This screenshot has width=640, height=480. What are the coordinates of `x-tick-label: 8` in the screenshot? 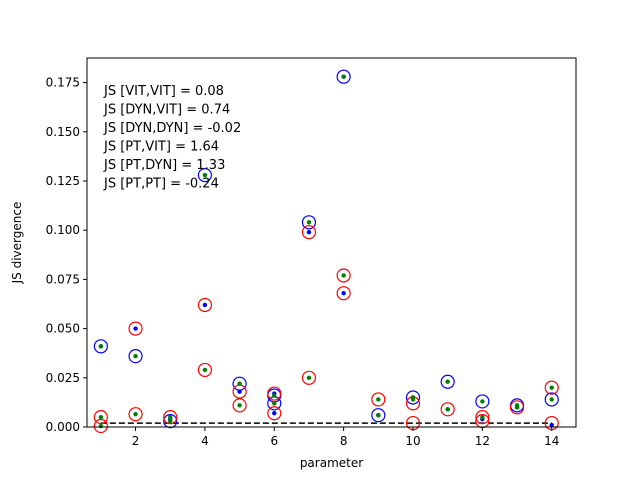 It's located at (344, 441).